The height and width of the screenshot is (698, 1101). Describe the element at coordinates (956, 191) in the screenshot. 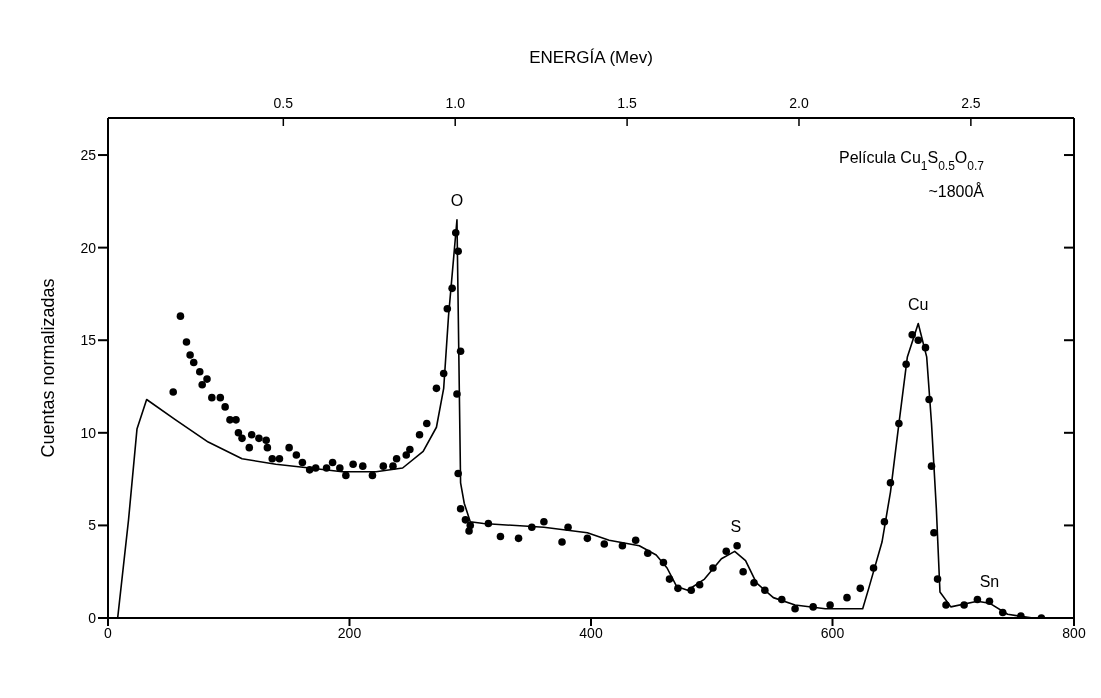

I see `annotation: ~1800Å` at that location.